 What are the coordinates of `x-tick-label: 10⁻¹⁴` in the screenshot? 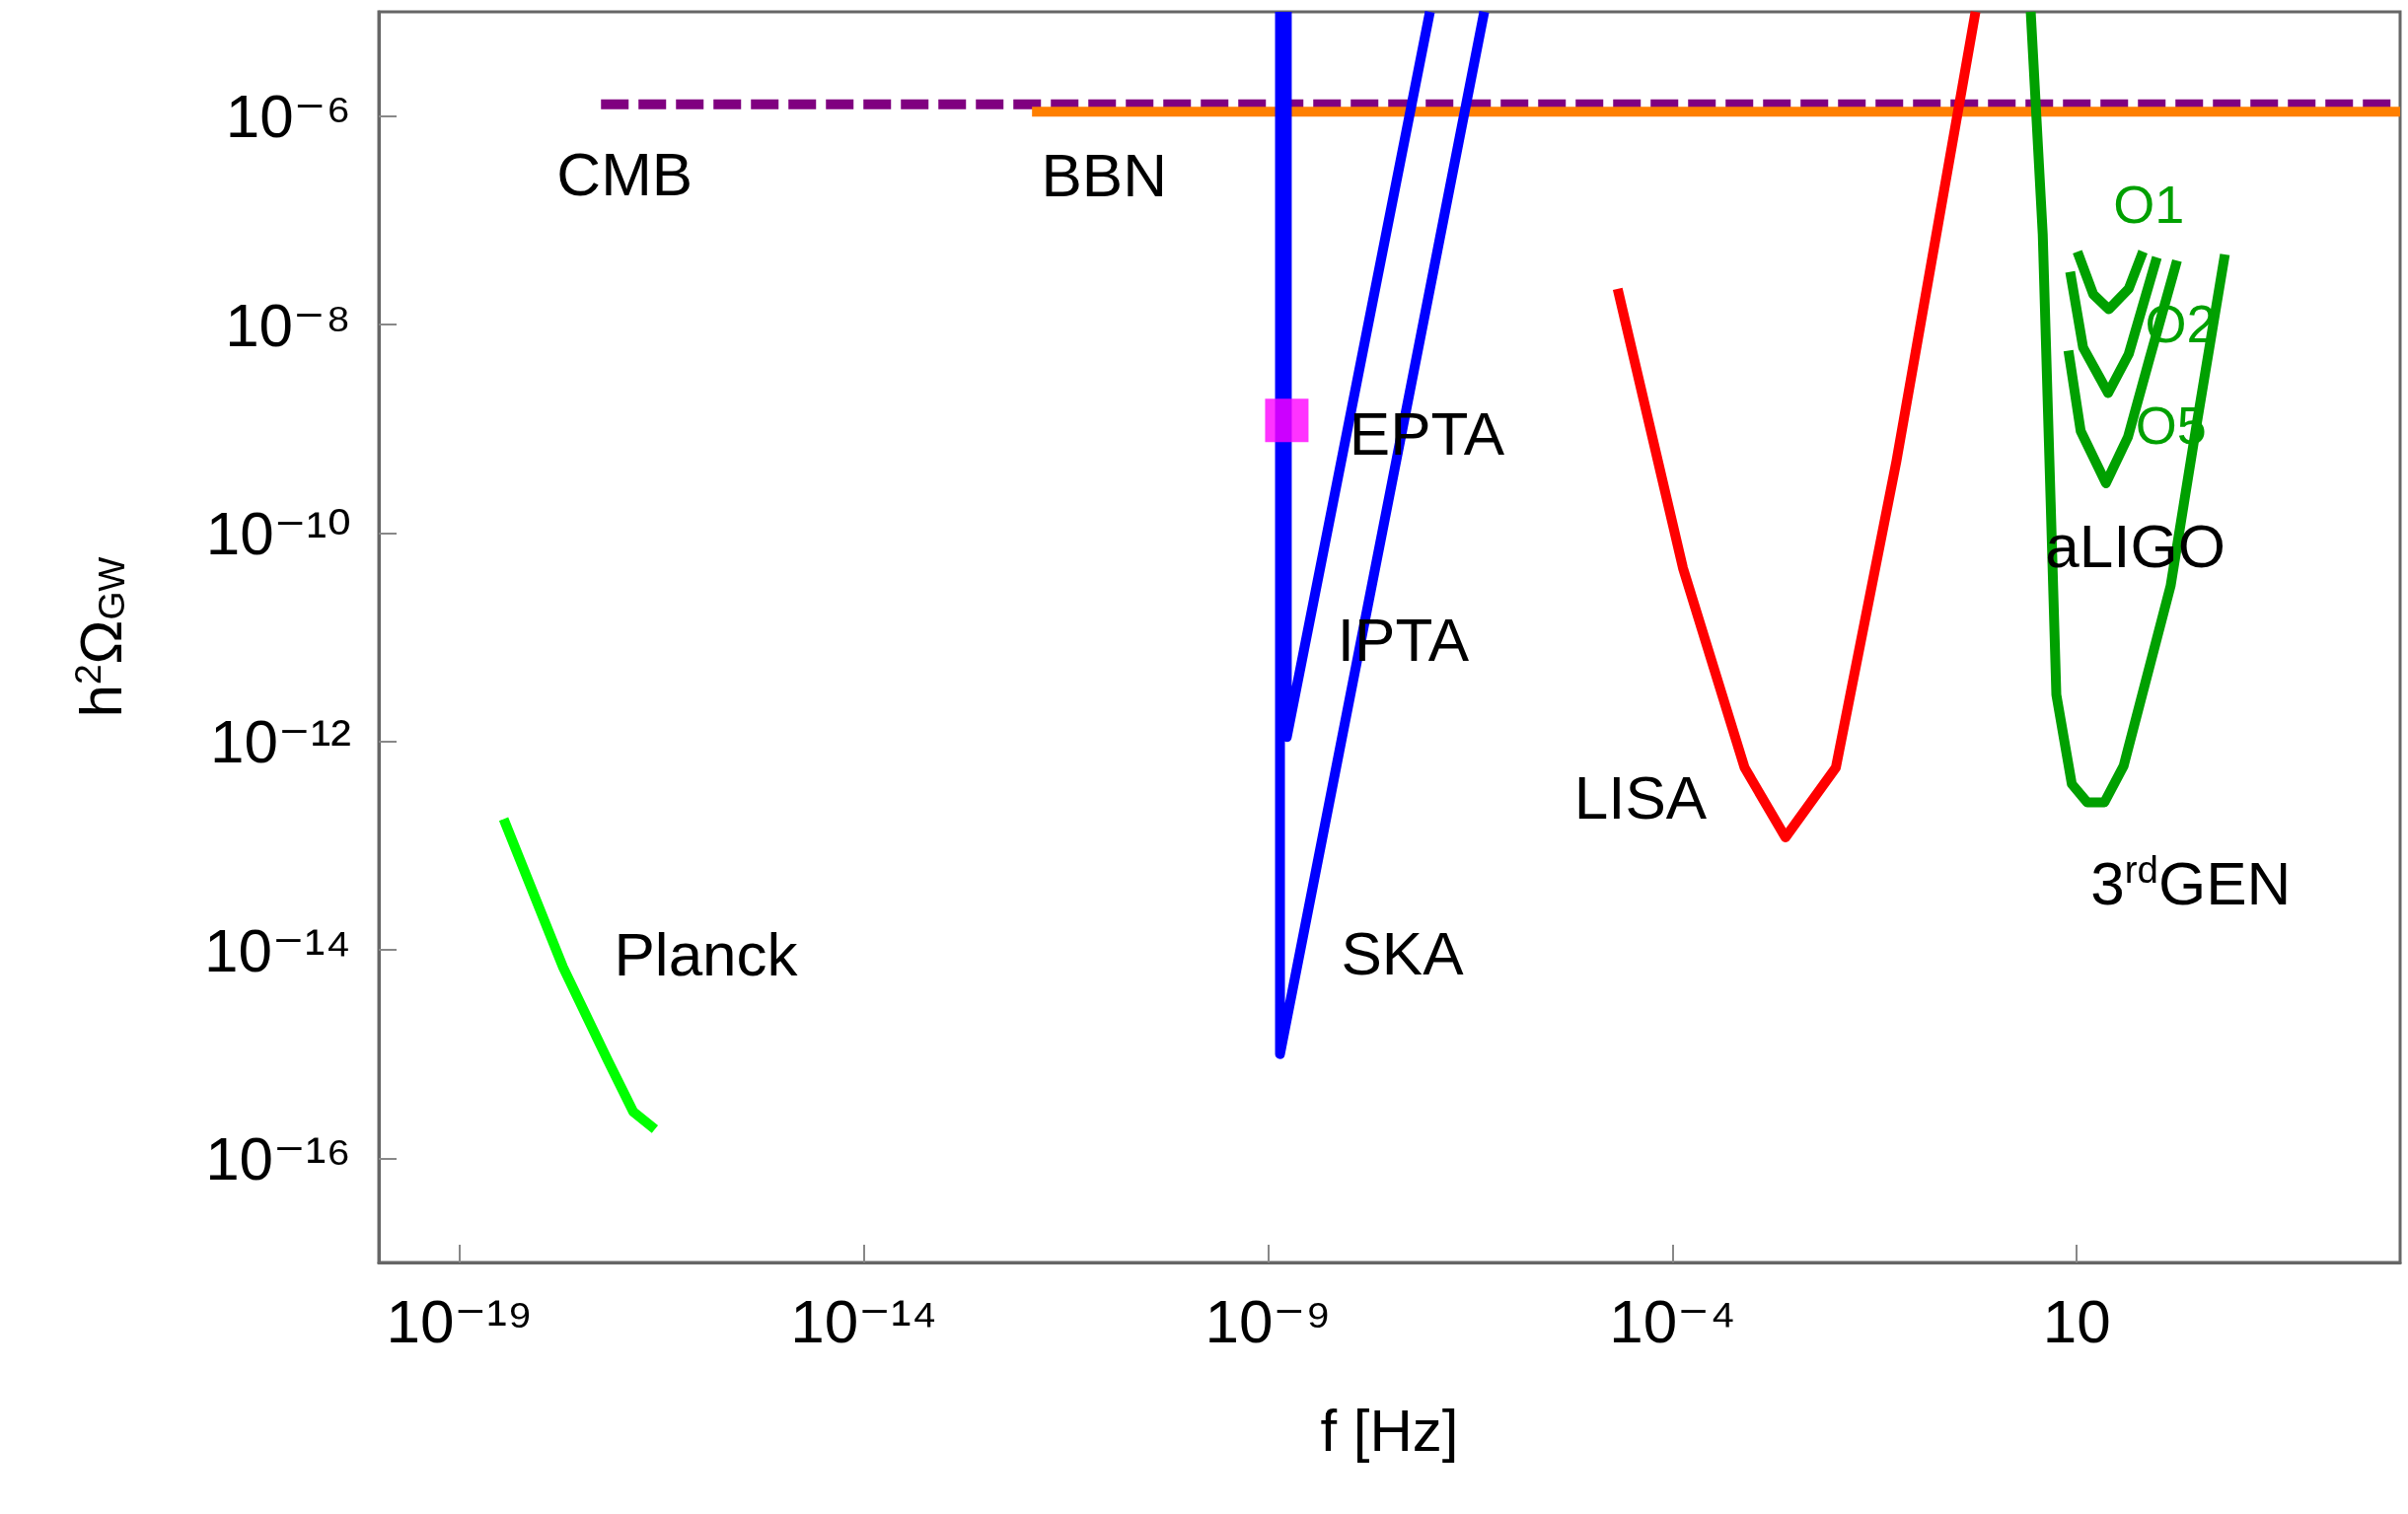 It's located at (864, 1321).